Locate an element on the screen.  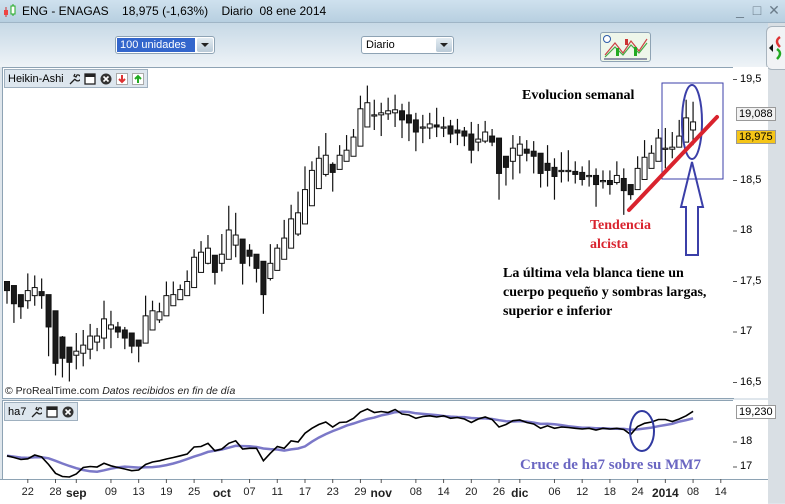
indicator-name-heikin-ashi: Heikin-Ashi is located at coordinates (36, 78).